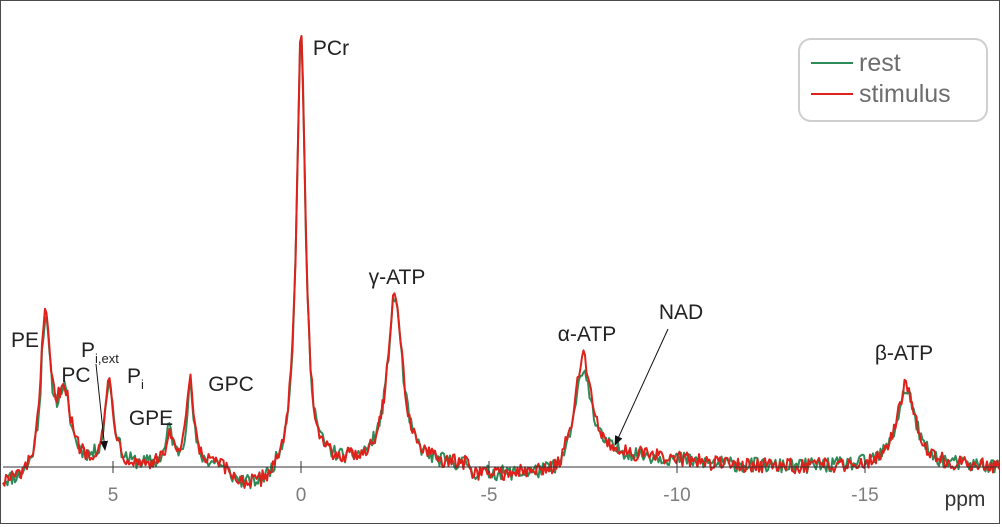 This screenshot has height=527, width=1002. Describe the element at coordinates (102, 407) in the screenshot. I see `arrow-pi-ext` at that location.